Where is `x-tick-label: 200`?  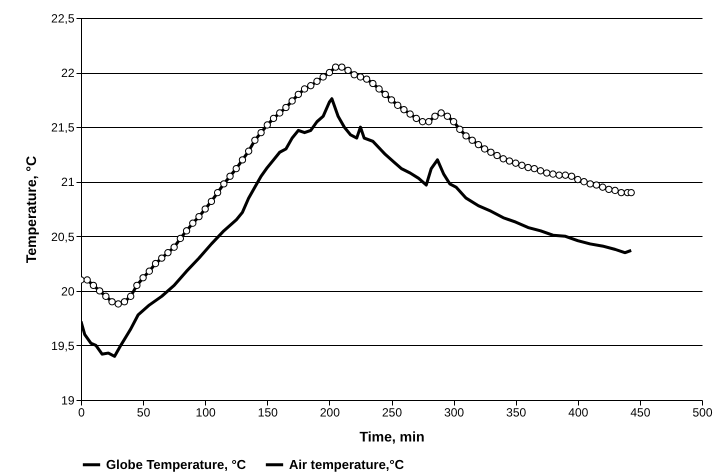
x-tick-label: 200 is located at coordinates (330, 413).